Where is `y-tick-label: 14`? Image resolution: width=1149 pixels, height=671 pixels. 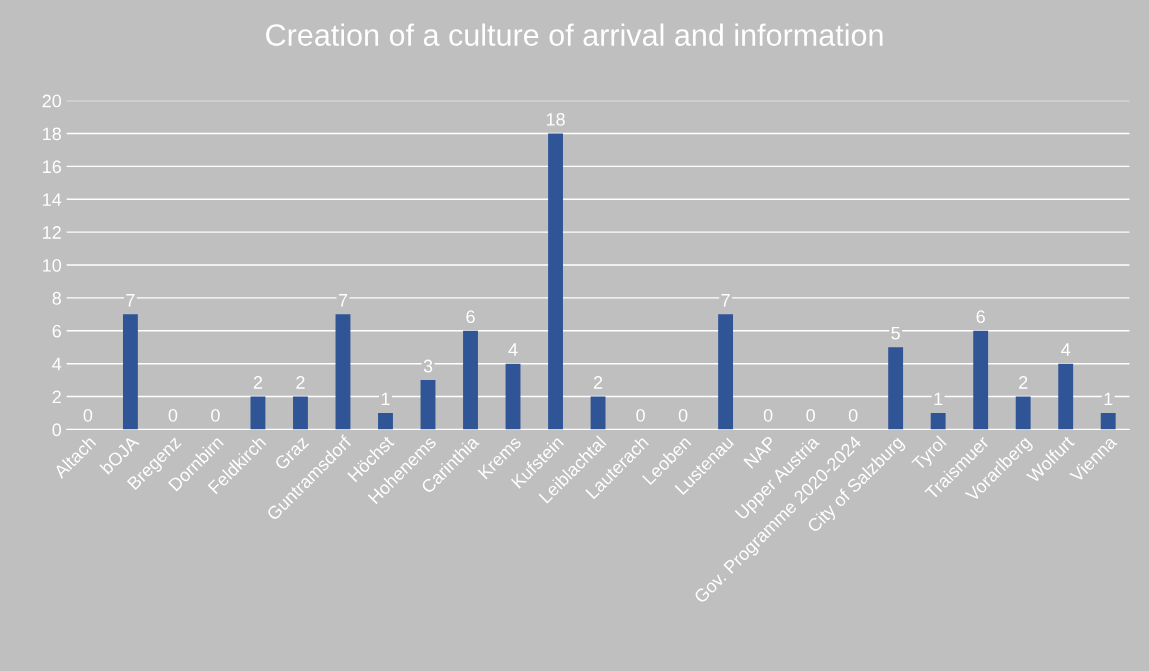 y-tick-label: 14 is located at coordinates (52, 199).